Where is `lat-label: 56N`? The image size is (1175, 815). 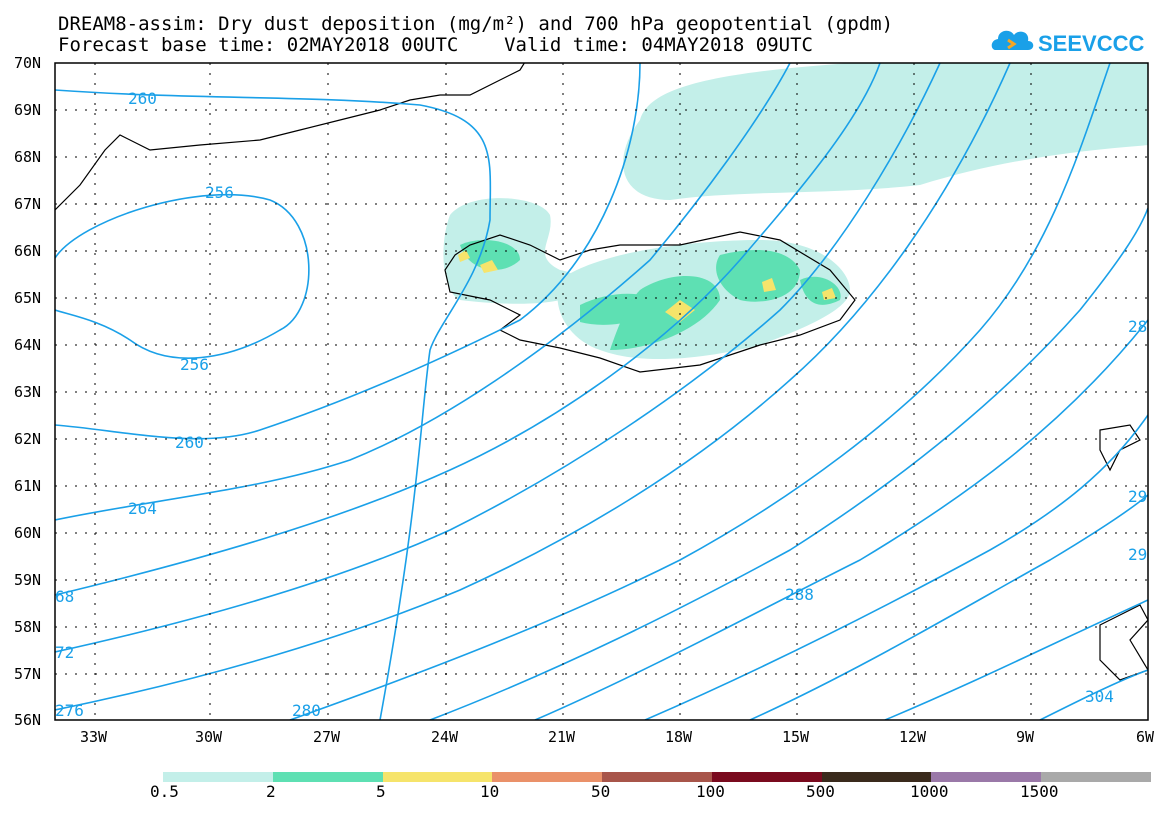 lat-label: 56N is located at coordinates (27, 720).